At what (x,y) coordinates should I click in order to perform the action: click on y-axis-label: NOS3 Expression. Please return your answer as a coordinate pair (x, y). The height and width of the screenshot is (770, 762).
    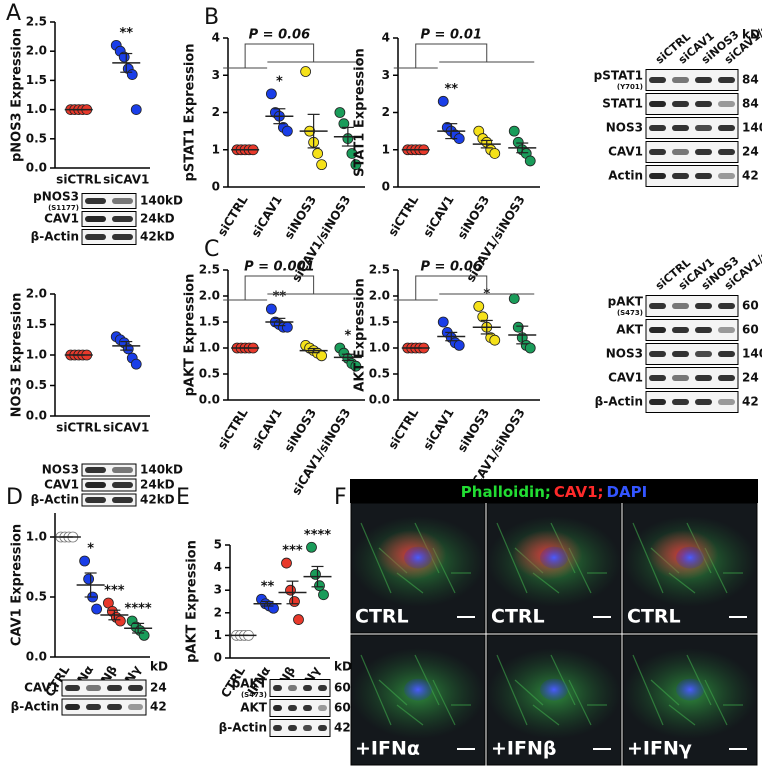
    Looking at the image, I should click on (17, 355).